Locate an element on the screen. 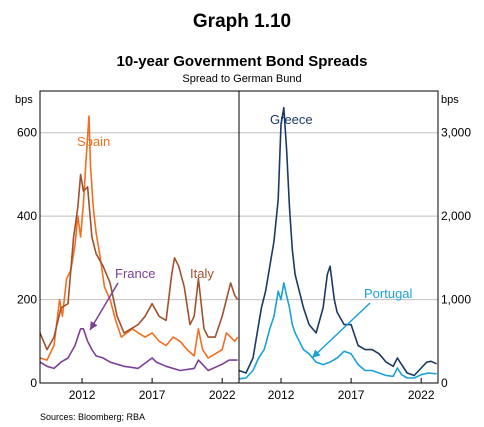  y-tick-label-left-0: 0 is located at coordinates (33, 383).